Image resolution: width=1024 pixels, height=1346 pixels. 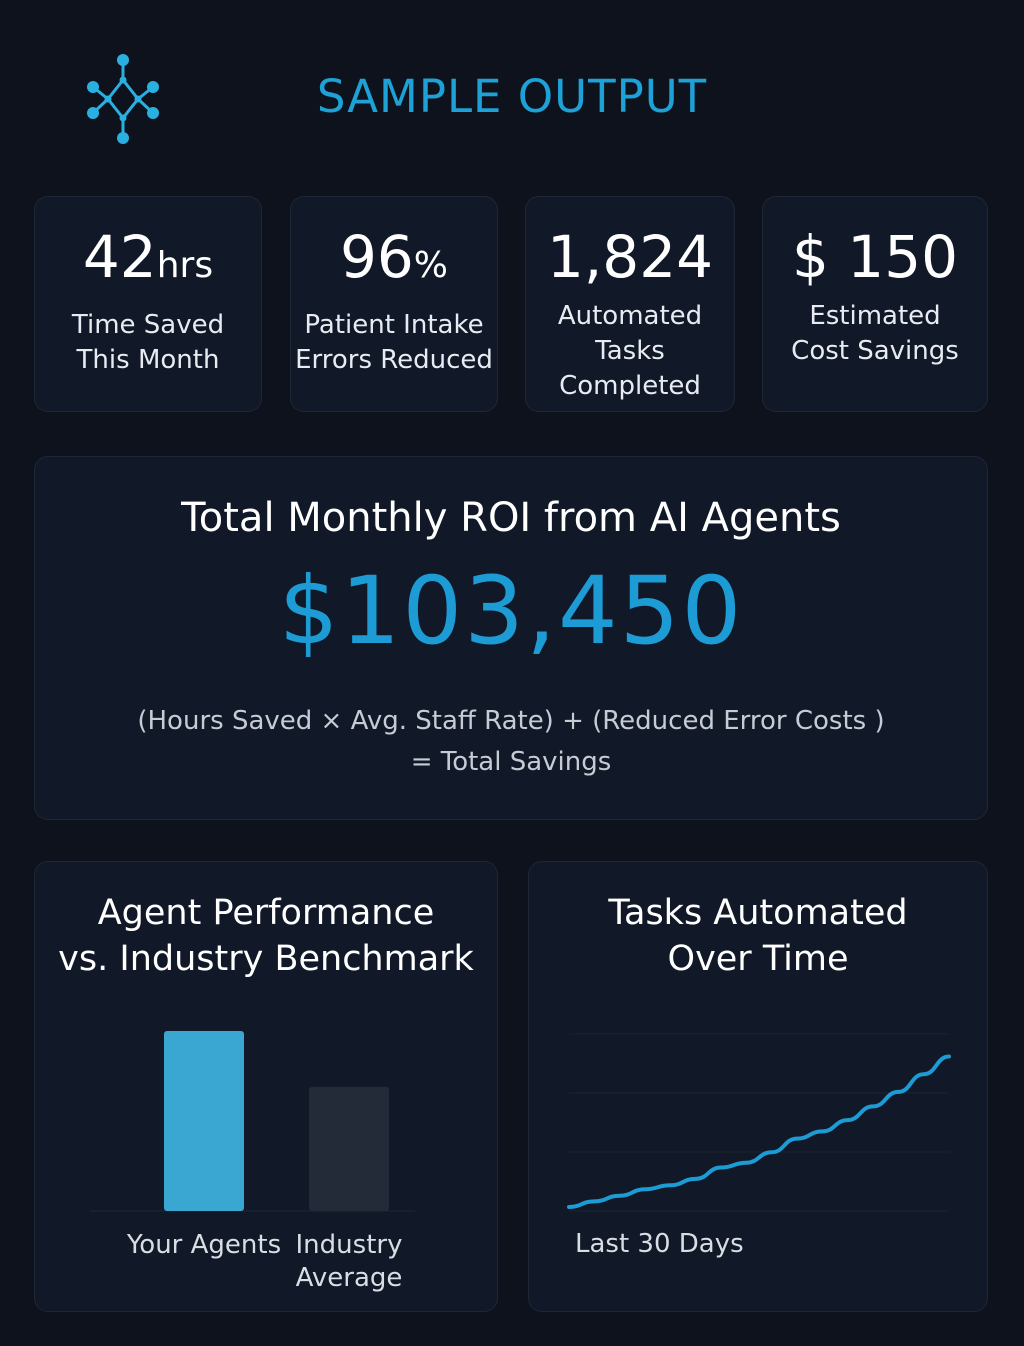 I want to click on stat-number: 1,824, so click(x=630, y=257).